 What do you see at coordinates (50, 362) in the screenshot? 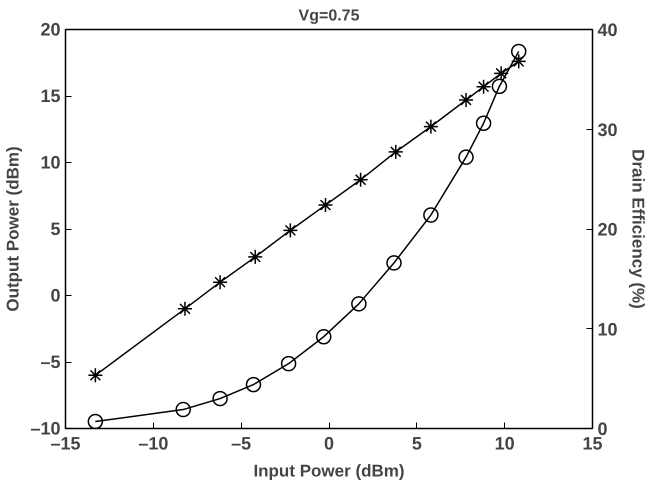
I see `y-tick-label: –5` at bounding box center [50, 362].